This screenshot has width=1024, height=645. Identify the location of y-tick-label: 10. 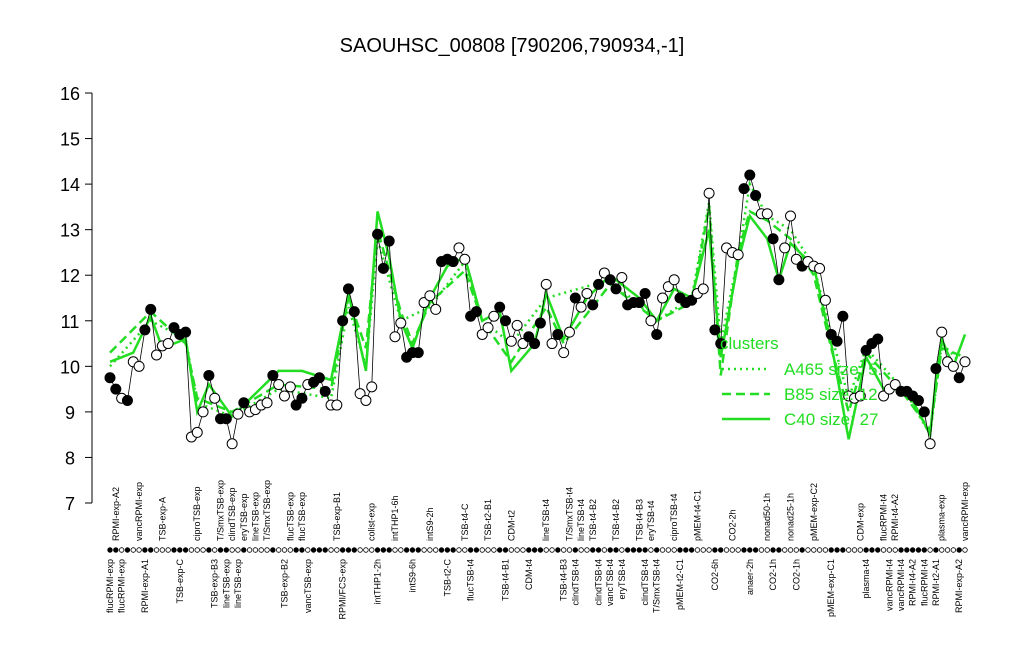
(70, 367).